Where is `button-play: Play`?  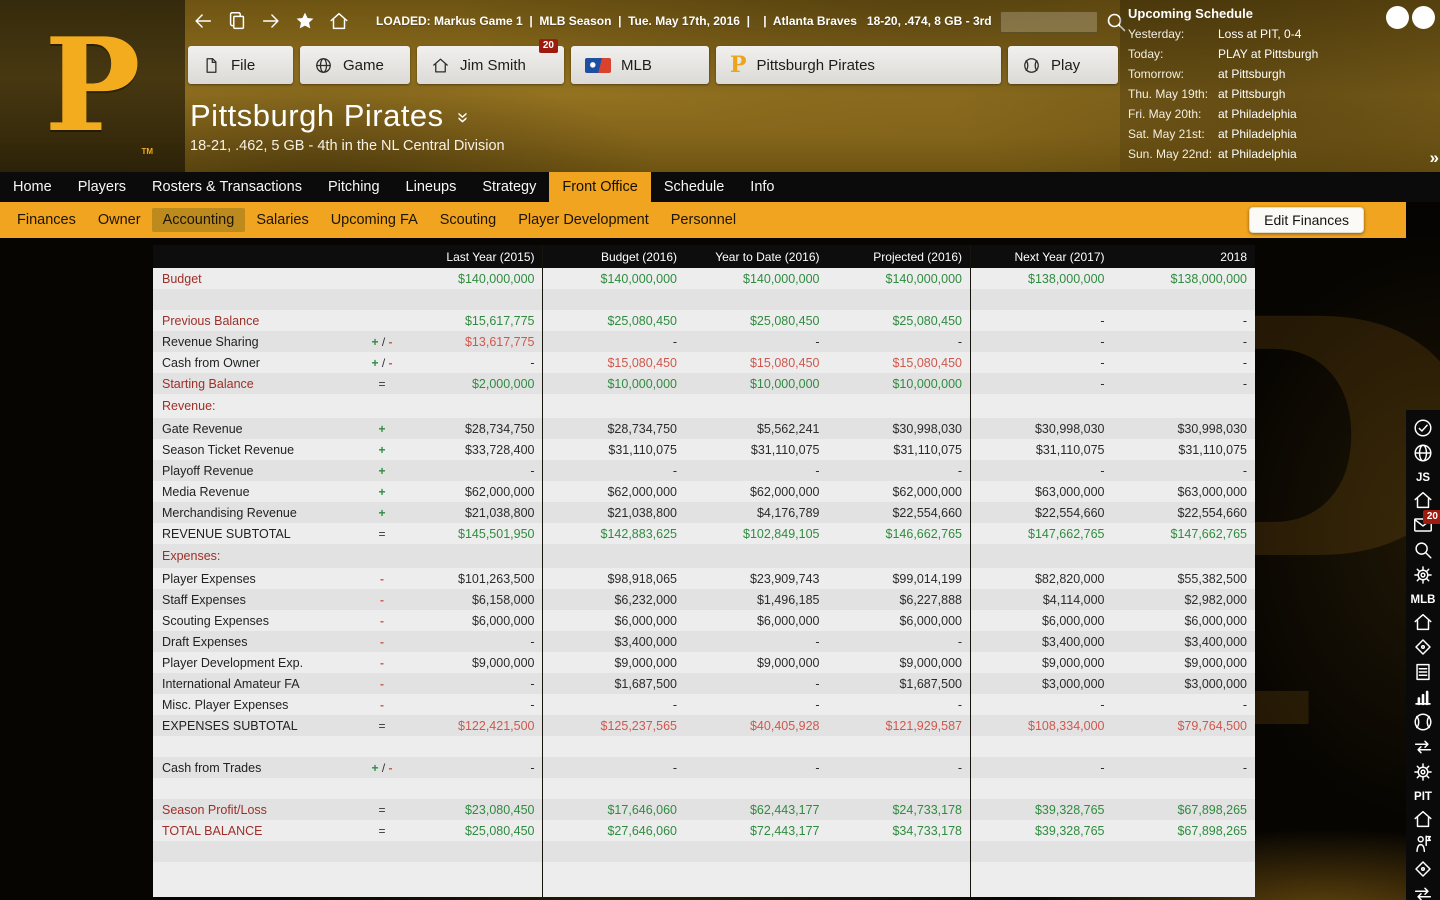 button-play: Play is located at coordinates (1063, 65).